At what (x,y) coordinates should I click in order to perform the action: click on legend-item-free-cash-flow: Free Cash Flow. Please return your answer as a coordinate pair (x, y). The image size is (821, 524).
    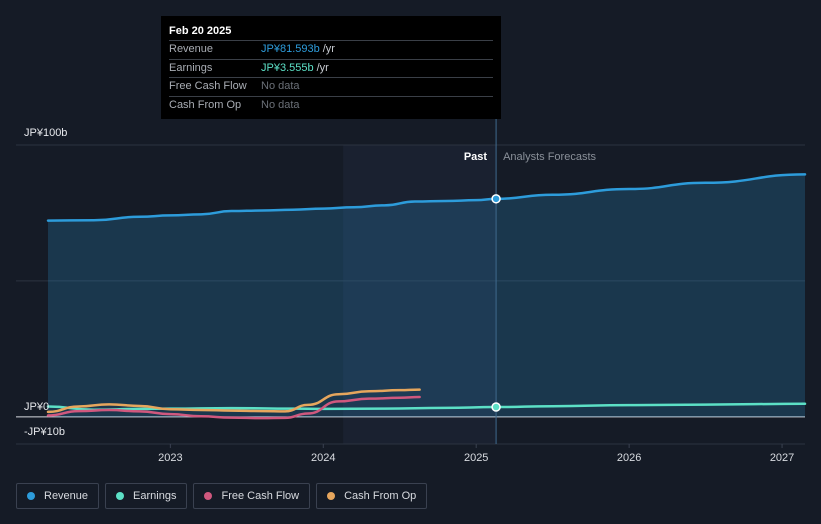
    Looking at the image, I should click on (252, 496).